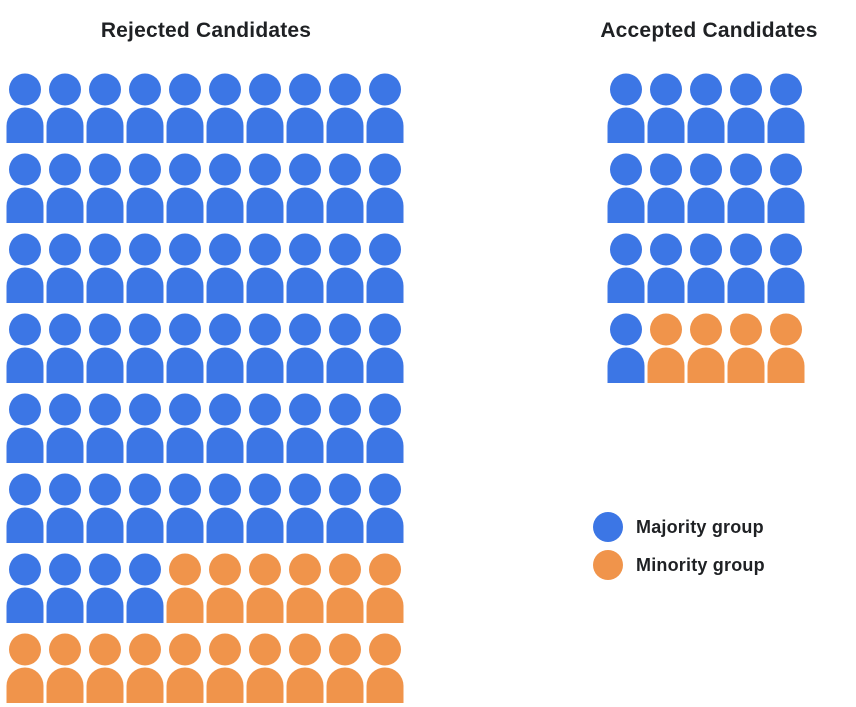 The height and width of the screenshot is (707, 856). I want to click on majority-group-label: Majority group, so click(700, 526).